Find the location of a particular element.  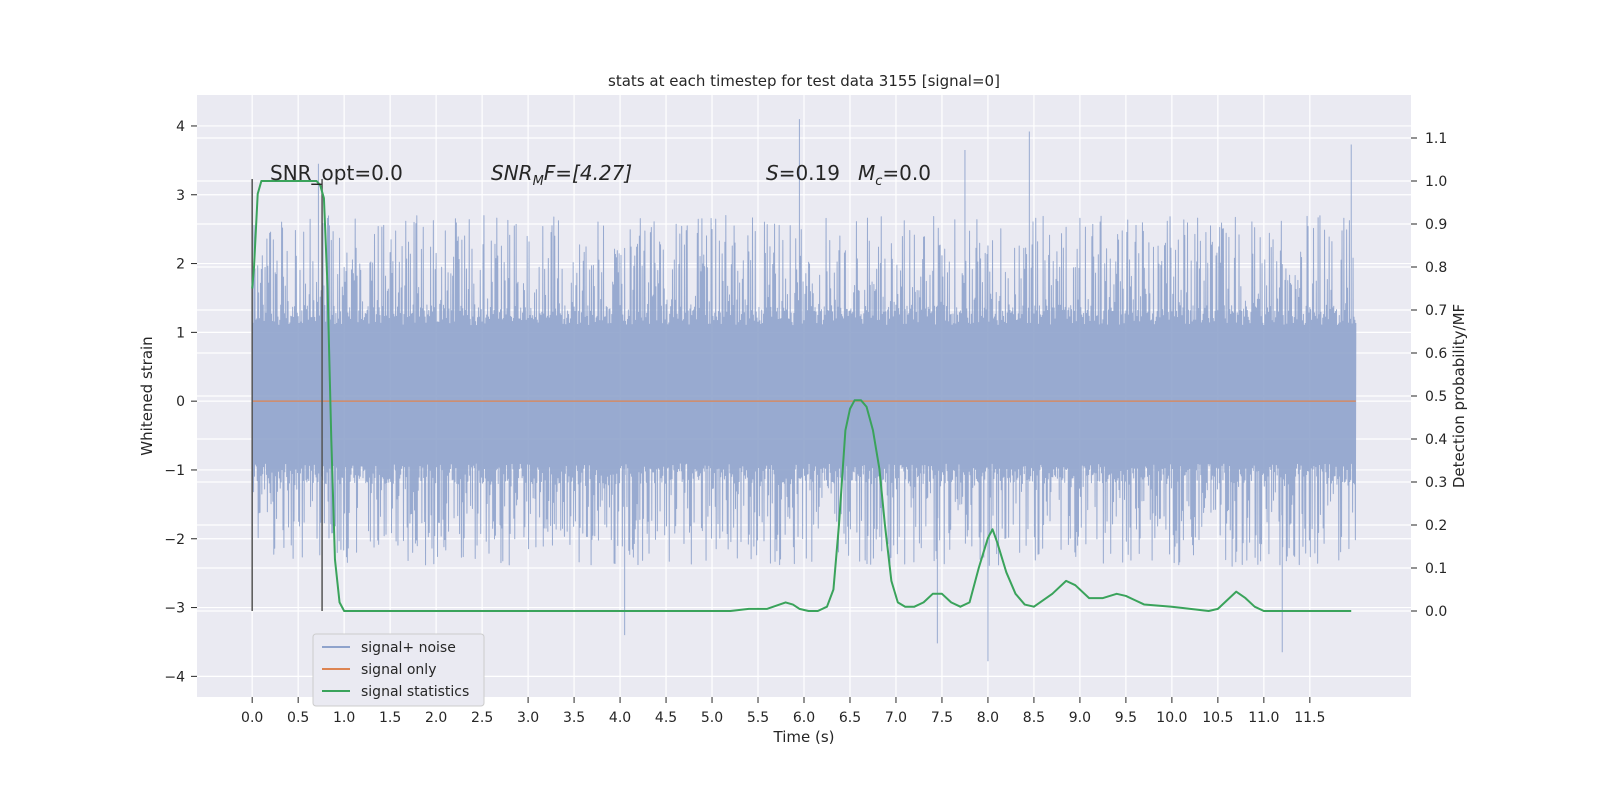

y-right-tick-label: 0.5 is located at coordinates (1436, 397).